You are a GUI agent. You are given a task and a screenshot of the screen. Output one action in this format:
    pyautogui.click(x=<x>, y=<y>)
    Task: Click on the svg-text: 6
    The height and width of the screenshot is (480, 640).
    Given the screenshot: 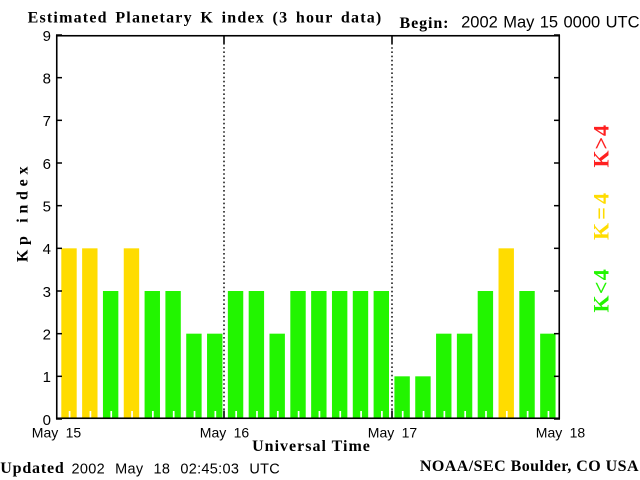 What is the action you would take?
    pyautogui.click(x=47, y=164)
    